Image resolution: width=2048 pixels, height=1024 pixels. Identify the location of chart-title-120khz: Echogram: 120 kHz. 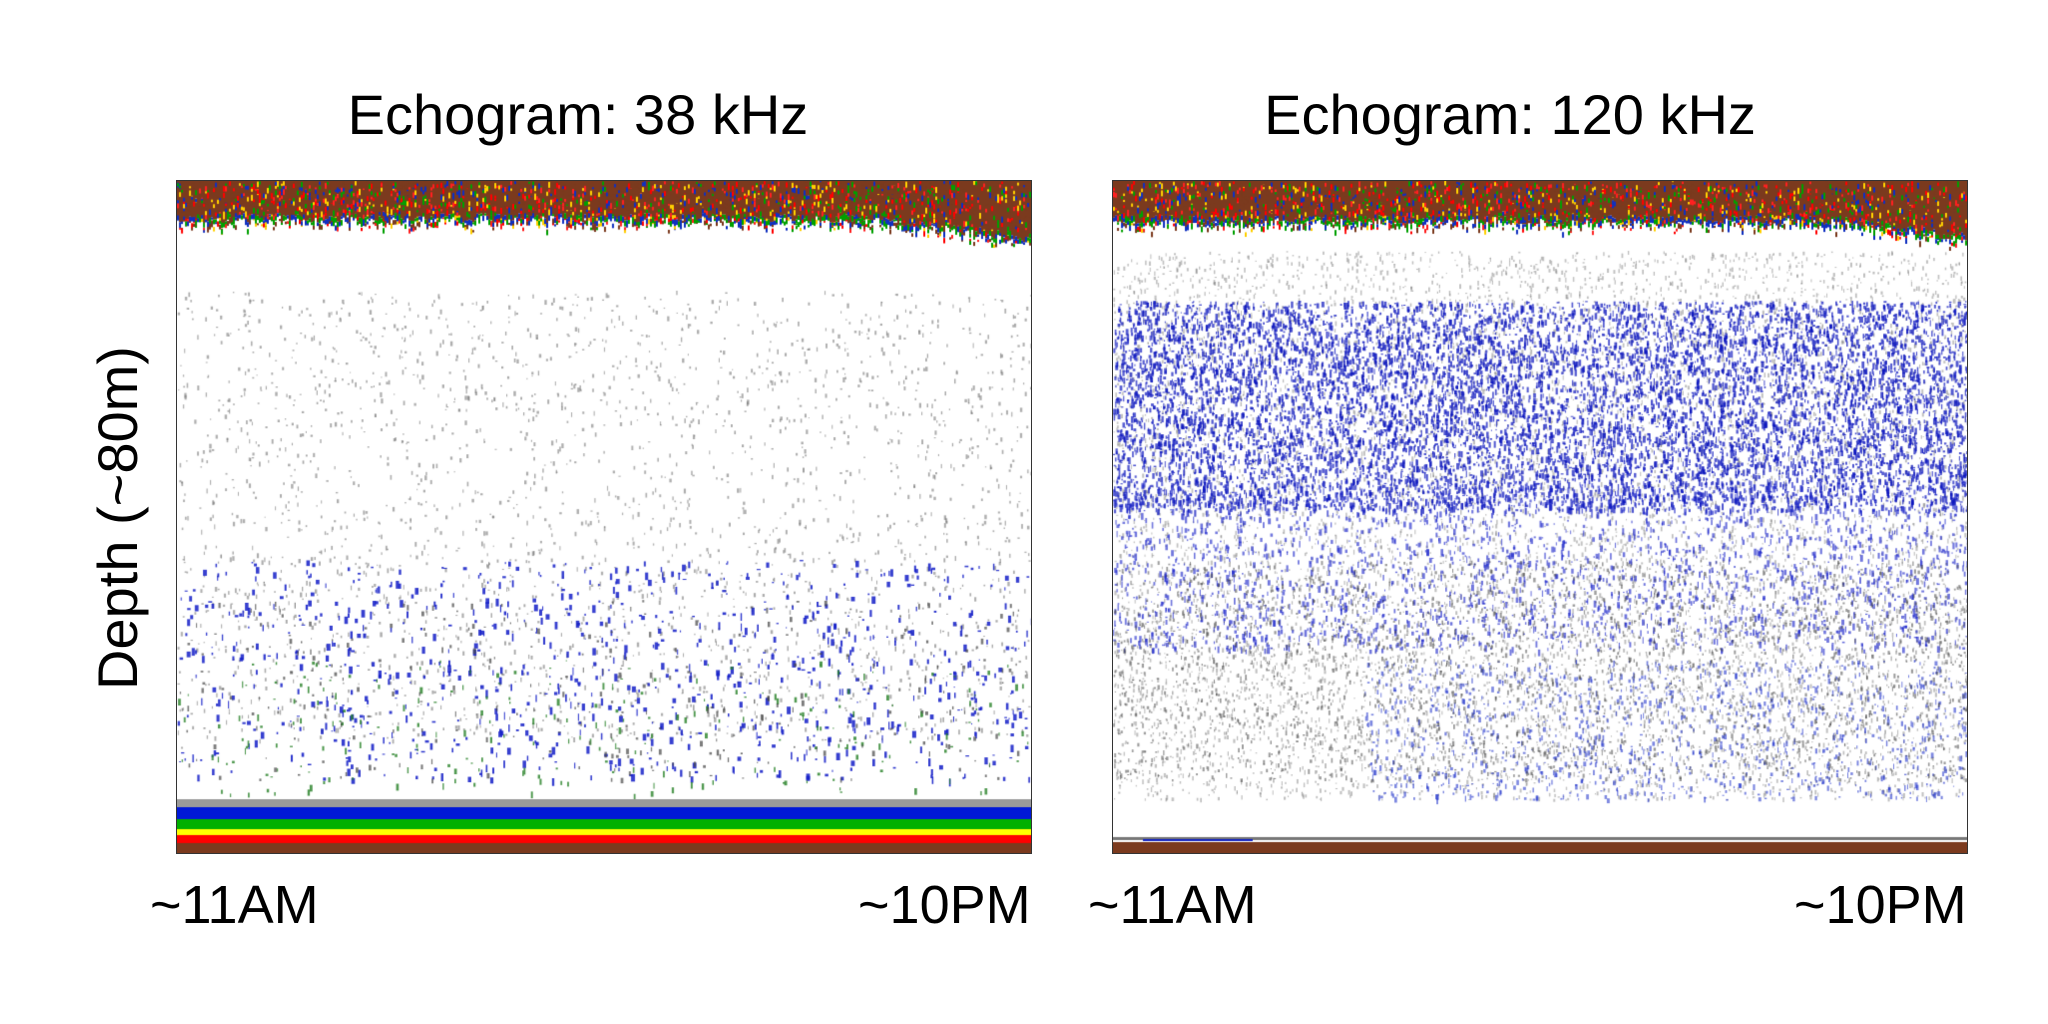
(1510, 114).